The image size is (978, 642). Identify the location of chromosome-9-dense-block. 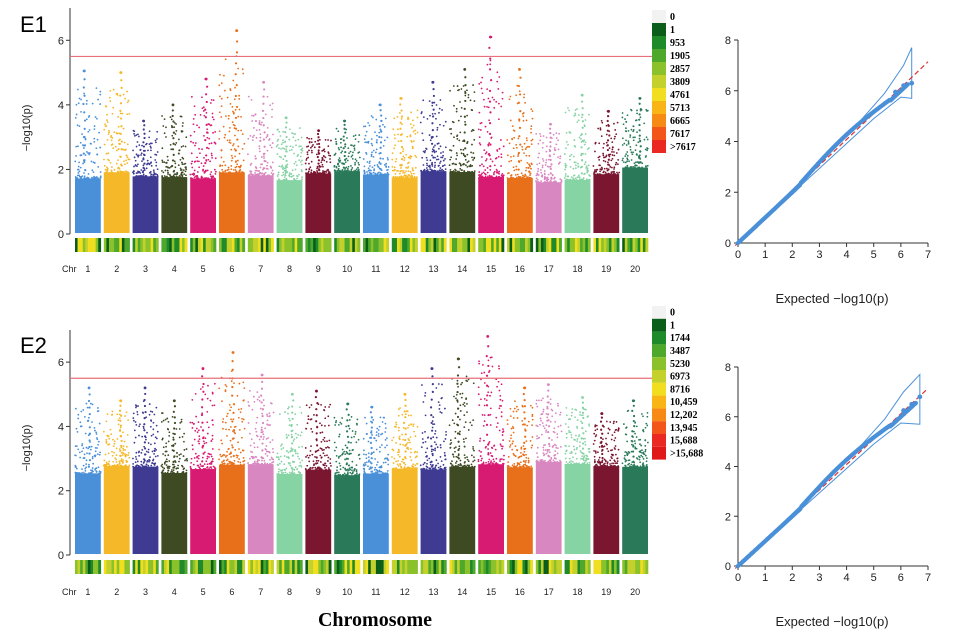
(318, 203).